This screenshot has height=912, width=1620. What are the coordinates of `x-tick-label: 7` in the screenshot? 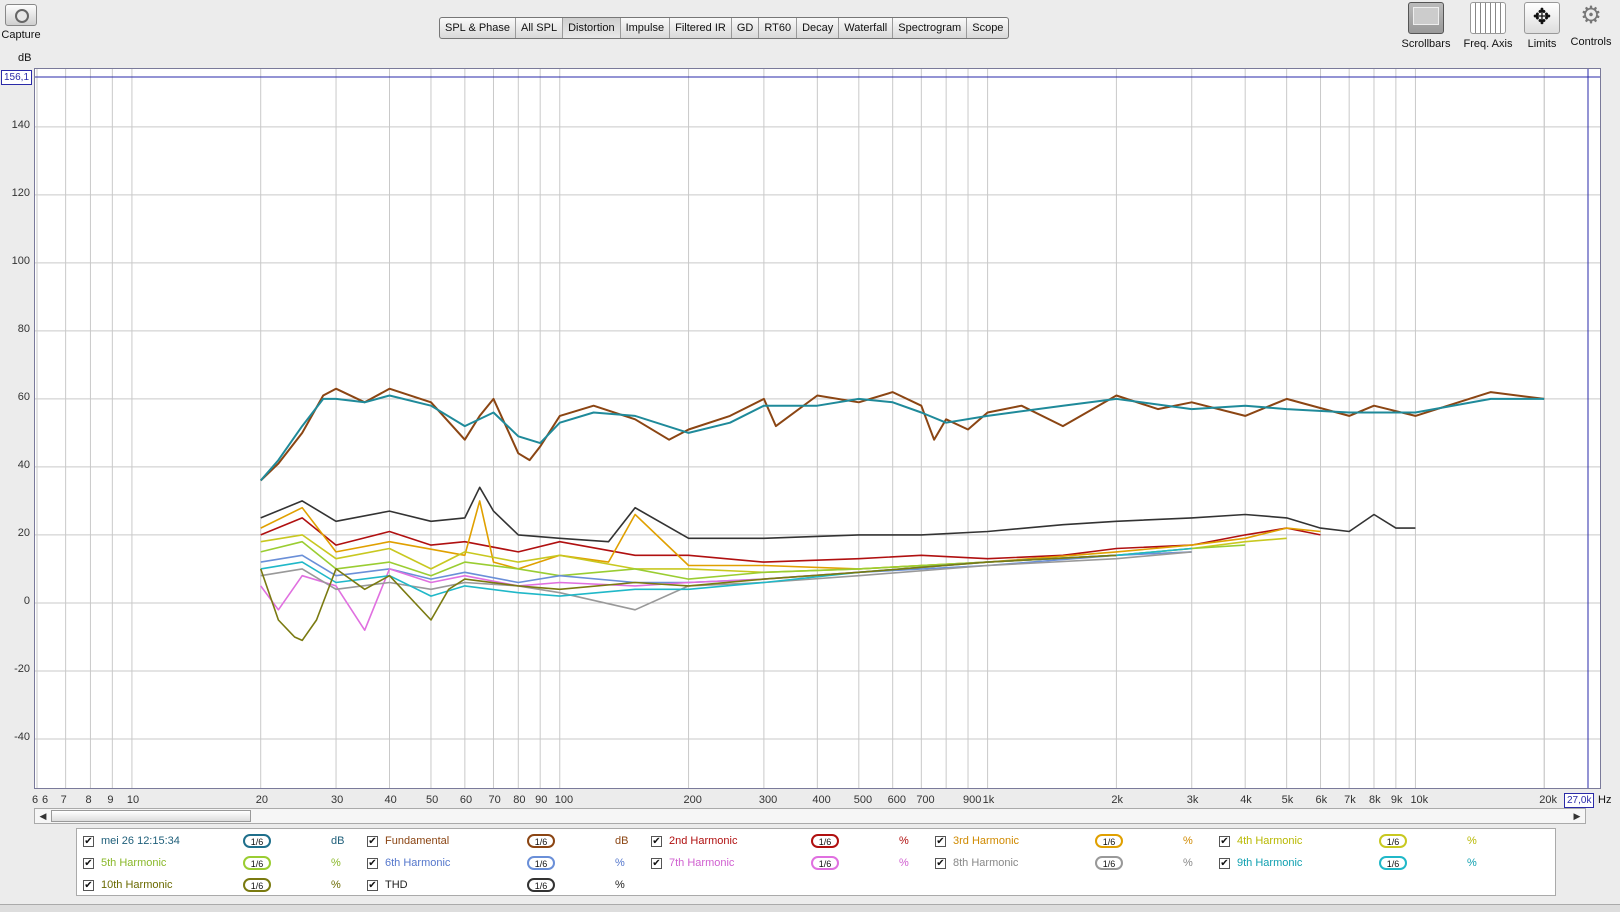 It's located at (63, 800).